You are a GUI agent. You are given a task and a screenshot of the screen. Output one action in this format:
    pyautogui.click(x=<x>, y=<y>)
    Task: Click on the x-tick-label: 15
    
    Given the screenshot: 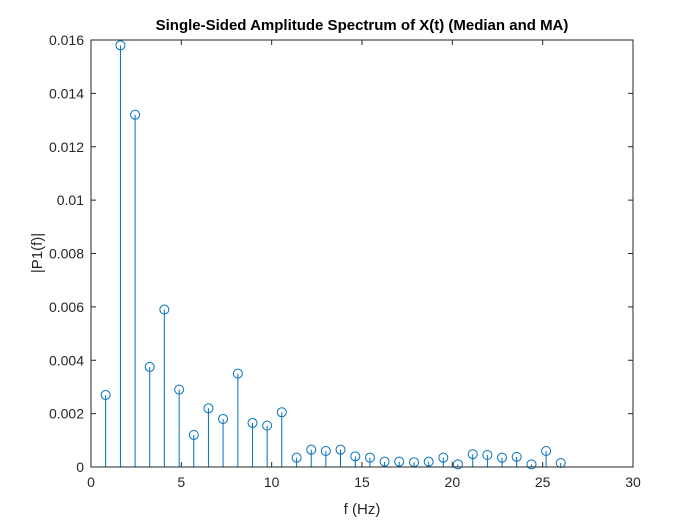 What is the action you would take?
    pyautogui.click(x=362, y=482)
    